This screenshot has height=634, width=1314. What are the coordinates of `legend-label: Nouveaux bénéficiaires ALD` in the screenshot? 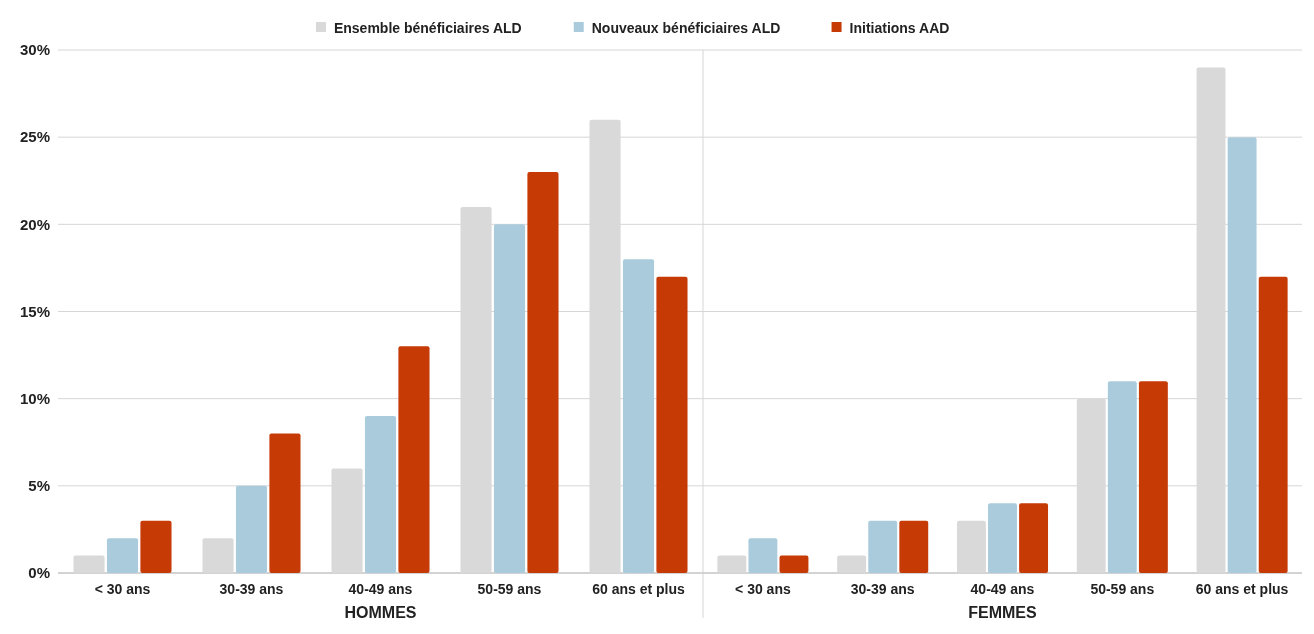 It's located at (686, 27).